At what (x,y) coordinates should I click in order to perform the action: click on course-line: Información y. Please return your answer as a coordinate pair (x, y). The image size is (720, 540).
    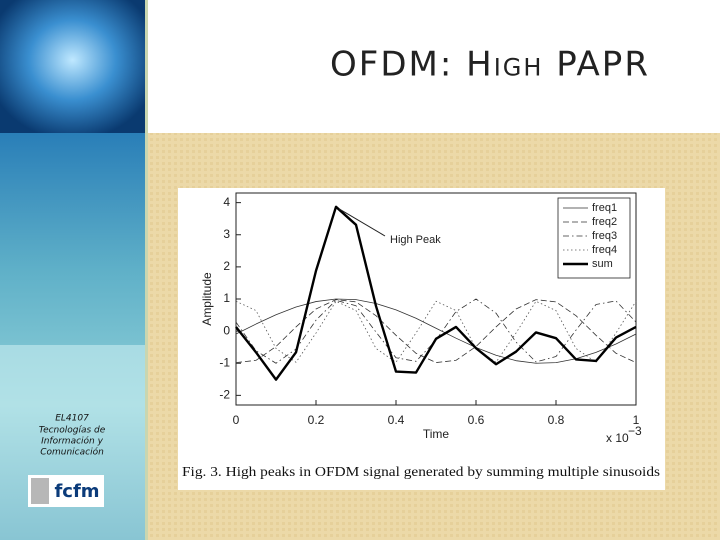
    Looking at the image, I should click on (72, 441).